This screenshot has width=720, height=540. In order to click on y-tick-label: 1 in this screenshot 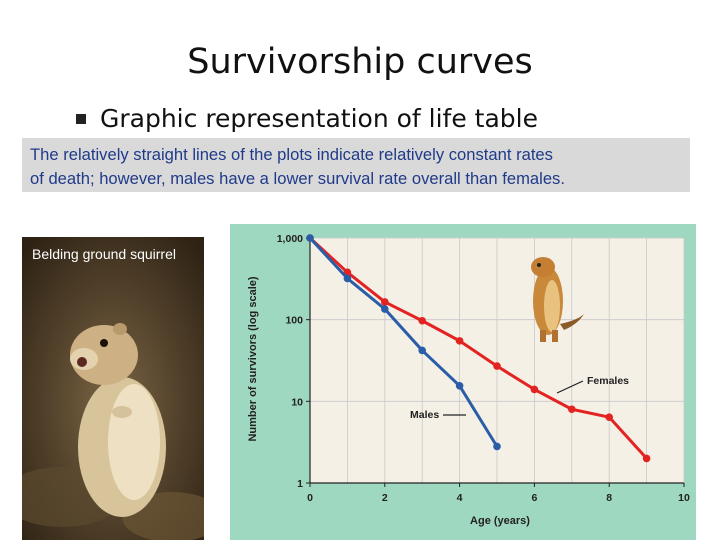, I will do `click(300, 484)`.